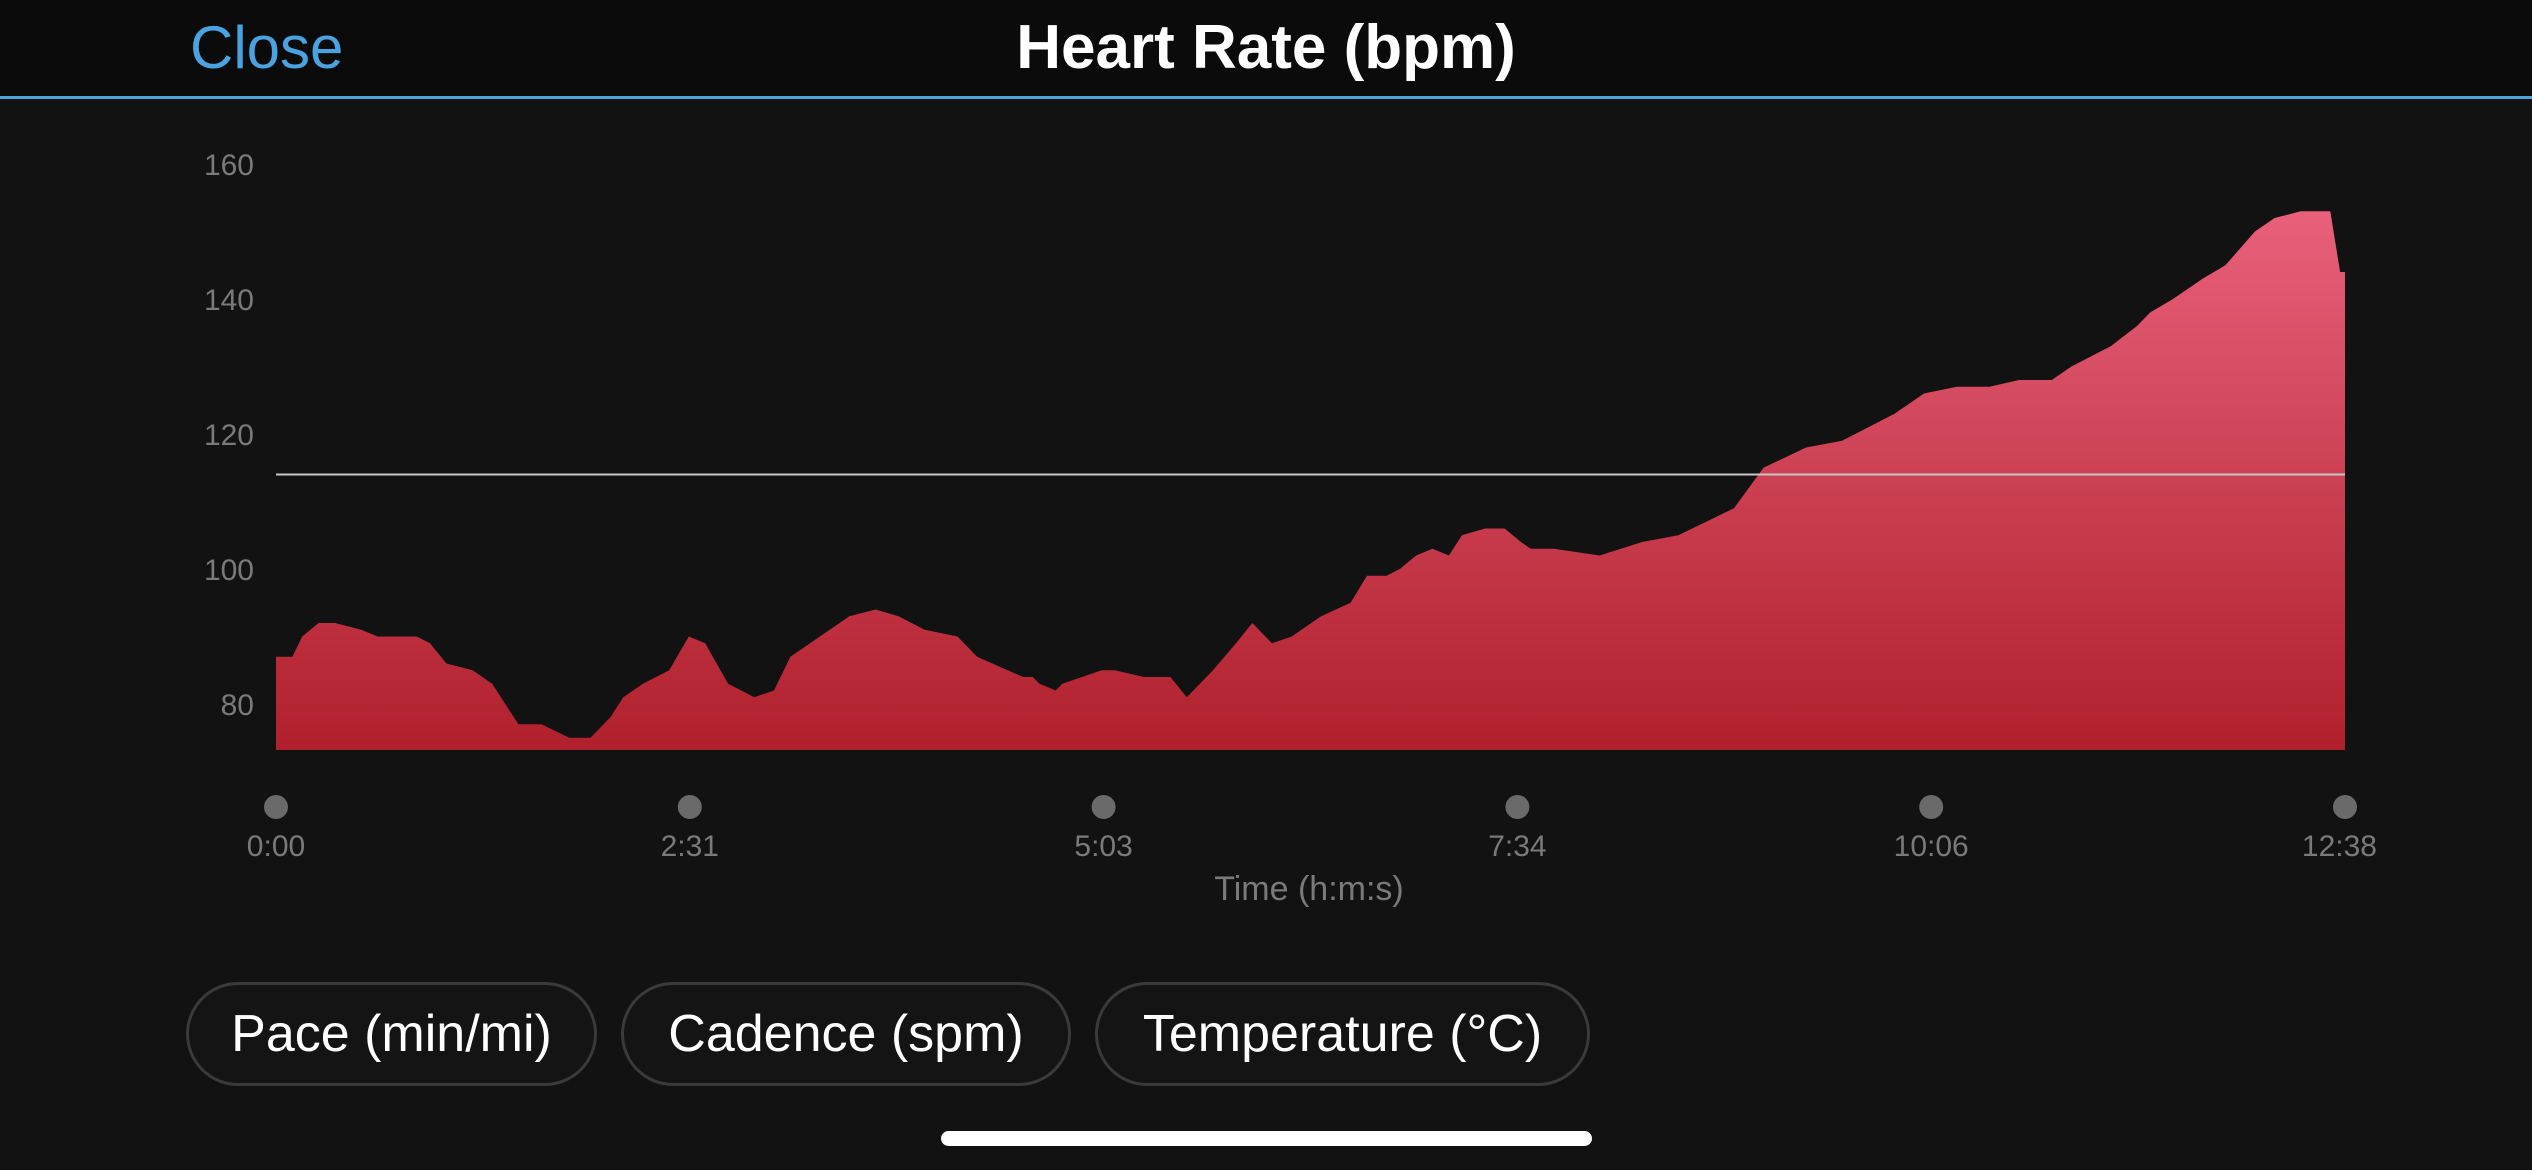  Describe the element at coordinates (237, 705) in the screenshot. I see `y-tick-label: 80` at that location.